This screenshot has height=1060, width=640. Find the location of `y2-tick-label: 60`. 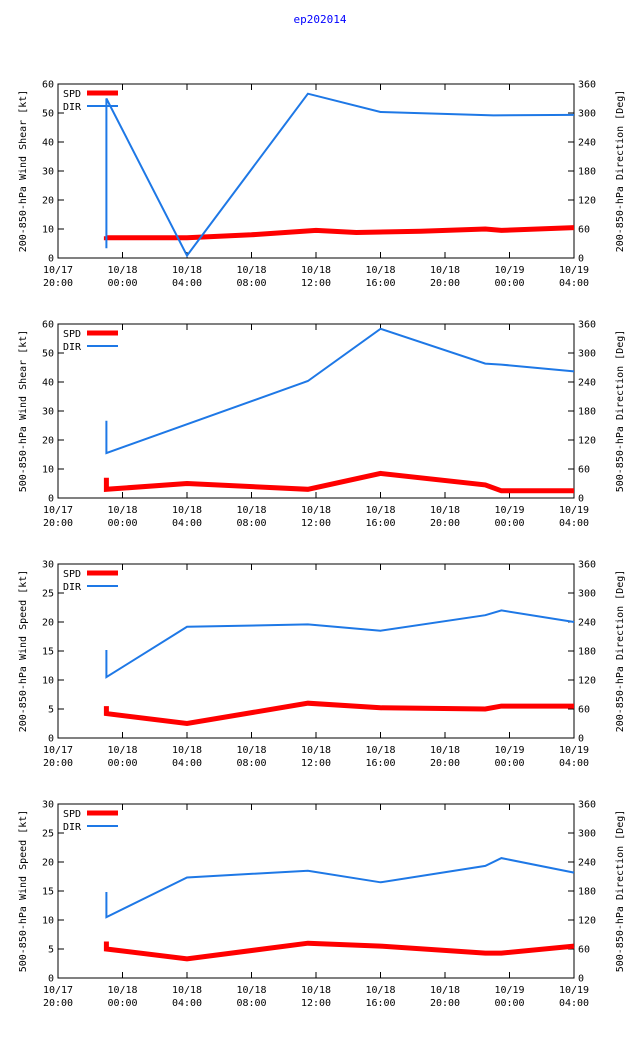

y2-tick-label: 60 is located at coordinates (584, 470).